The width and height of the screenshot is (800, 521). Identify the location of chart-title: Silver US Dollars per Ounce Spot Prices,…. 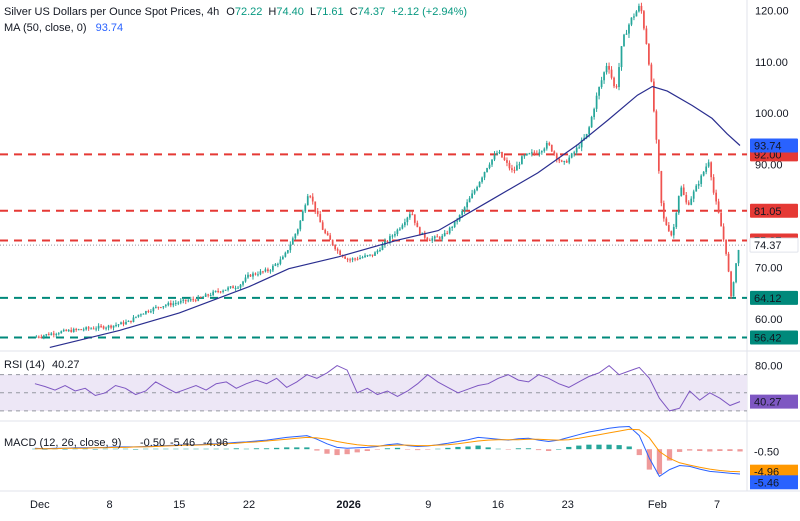
(112, 12).